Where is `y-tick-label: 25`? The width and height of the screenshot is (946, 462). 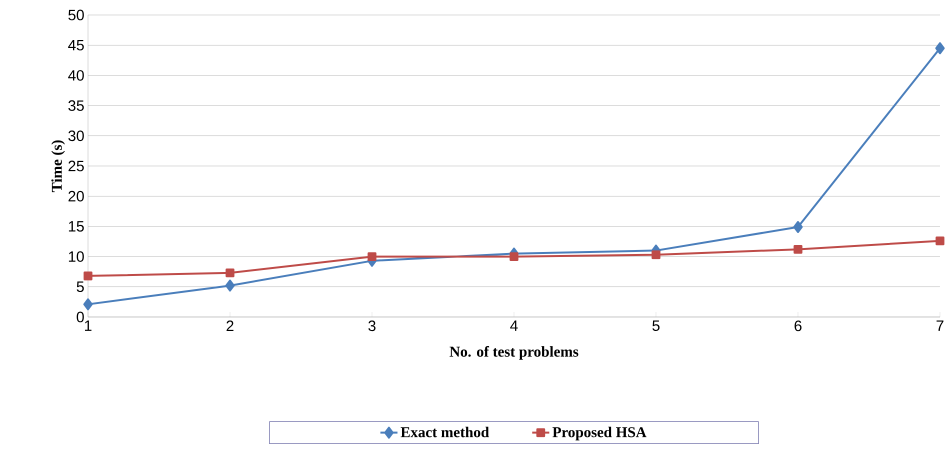
y-tick-label: 25 is located at coordinates (76, 166).